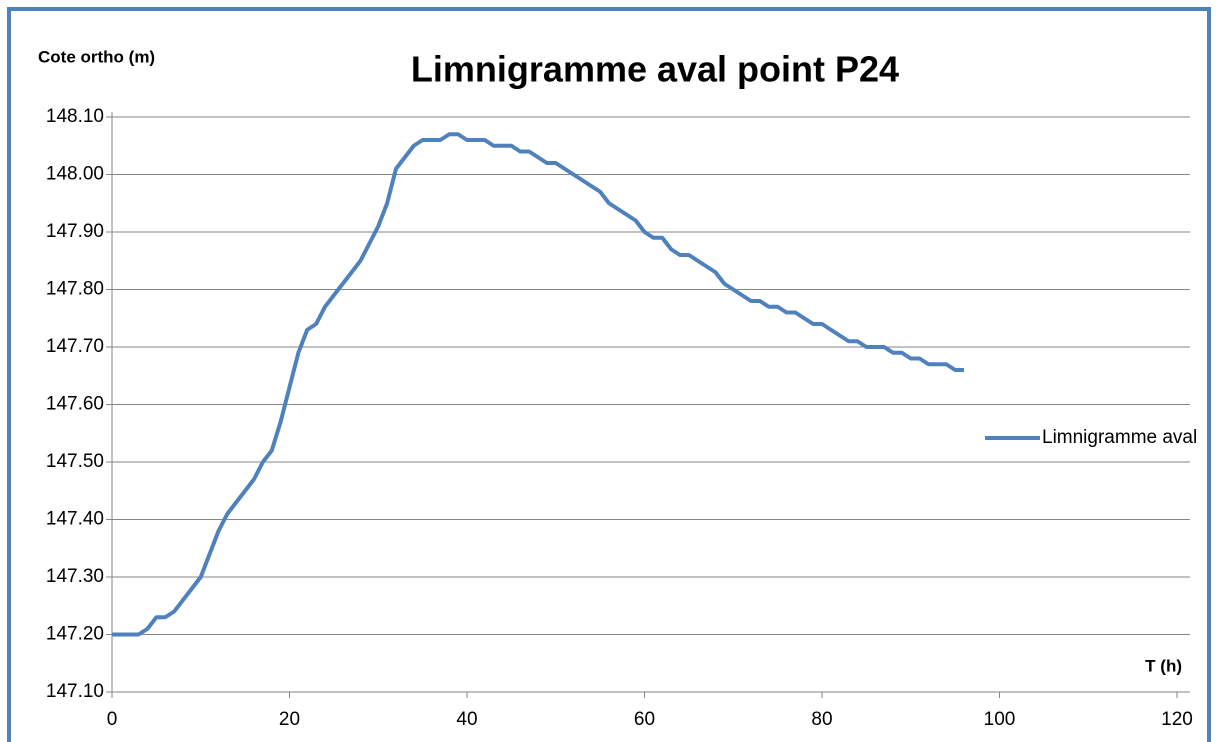 The height and width of the screenshot is (742, 1218). I want to click on legend-label: Limnigramme aval, so click(1120, 437).